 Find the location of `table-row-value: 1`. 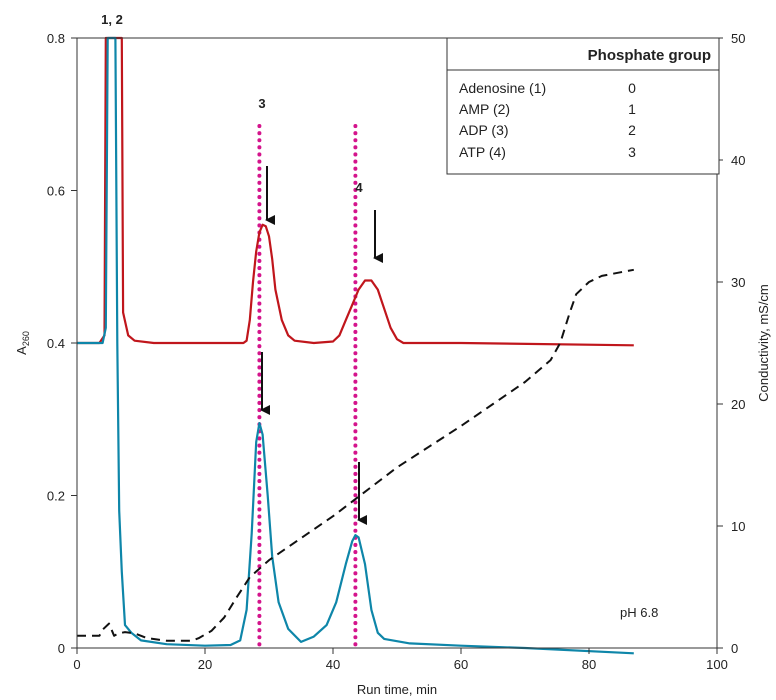

table-row-value: 1 is located at coordinates (632, 109).